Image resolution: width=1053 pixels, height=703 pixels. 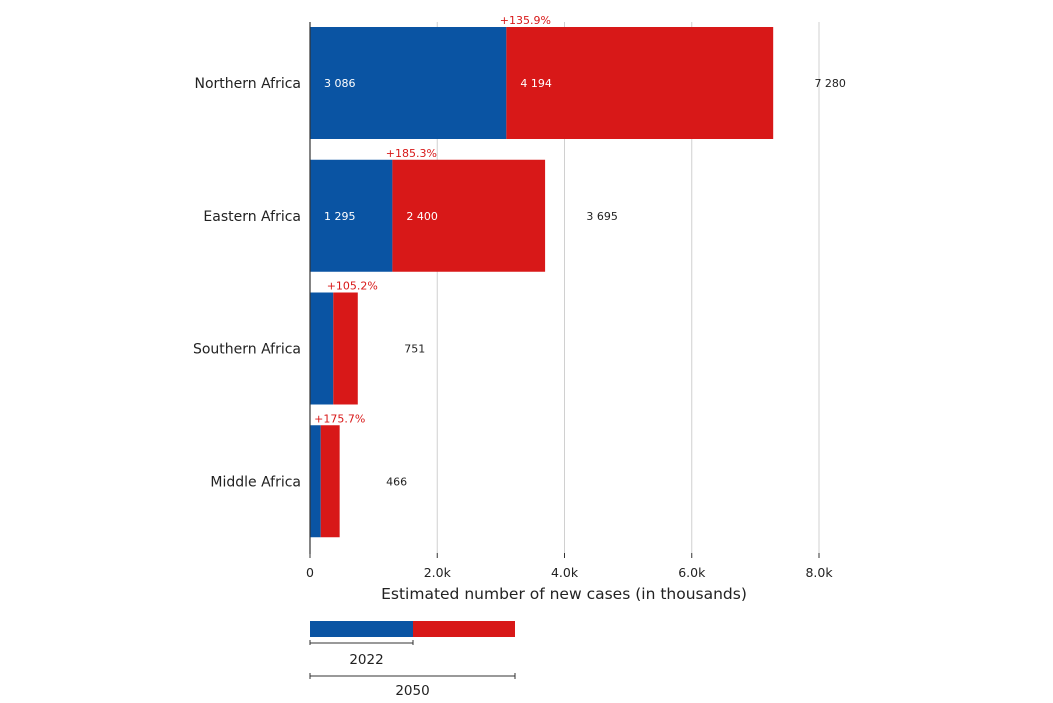 I want to click on category-label: Middle Africa, so click(x=255, y=482).